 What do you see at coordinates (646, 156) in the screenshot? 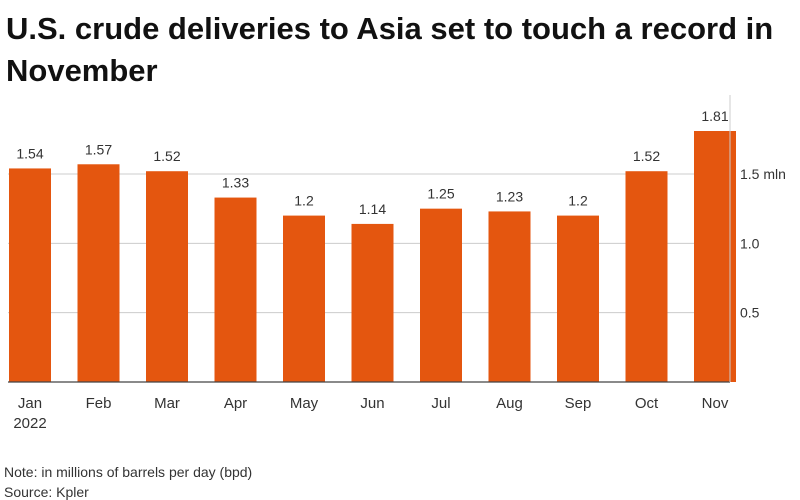
I see `value-label-oct: 1.52` at bounding box center [646, 156].